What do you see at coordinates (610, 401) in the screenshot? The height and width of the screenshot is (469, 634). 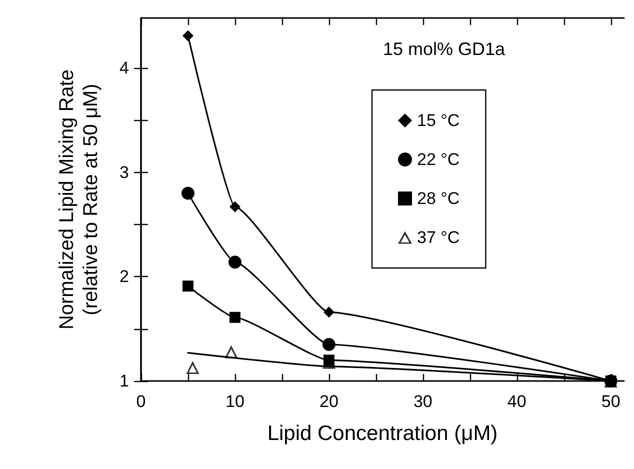 I see `x-tick-label: 50` at bounding box center [610, 401].